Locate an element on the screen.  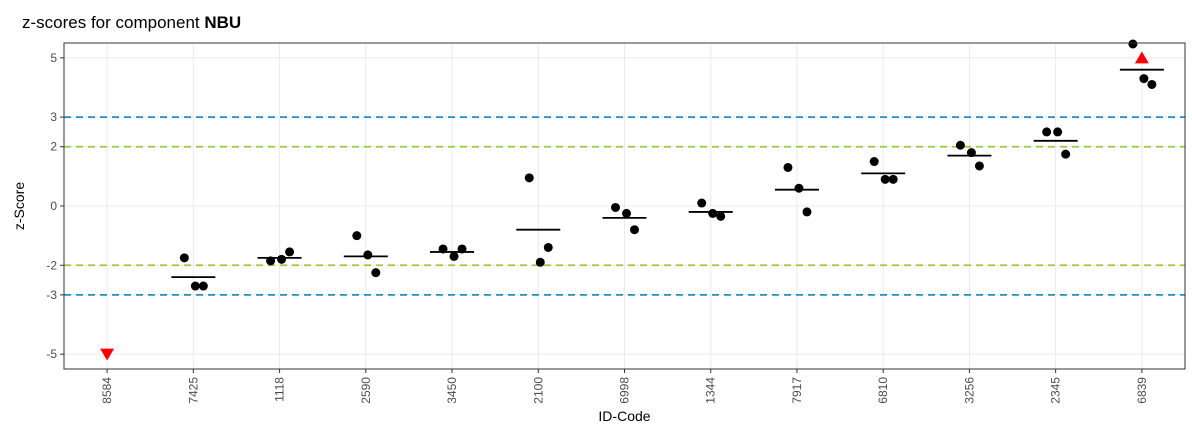
chart-title: z-scores for component NBU is located at coordinates (131, 22).